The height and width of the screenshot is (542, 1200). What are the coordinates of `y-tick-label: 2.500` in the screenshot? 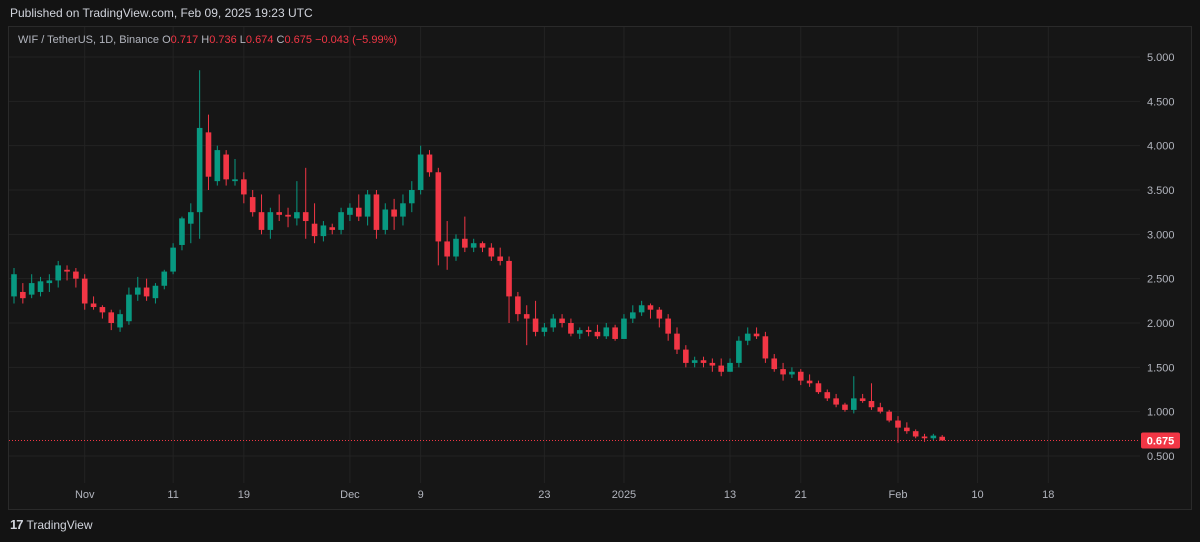 It's located at (1161, 280).